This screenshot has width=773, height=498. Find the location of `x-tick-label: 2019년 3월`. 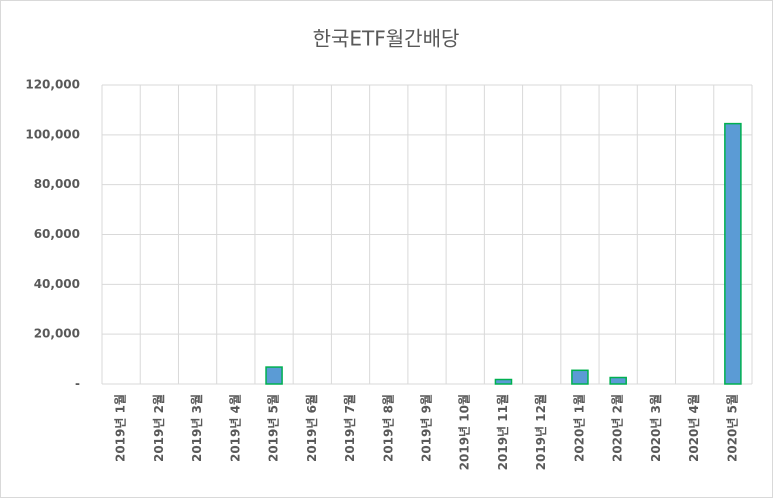

x-tick-label: 2019년 3월 is located at coordinates (196, 428).